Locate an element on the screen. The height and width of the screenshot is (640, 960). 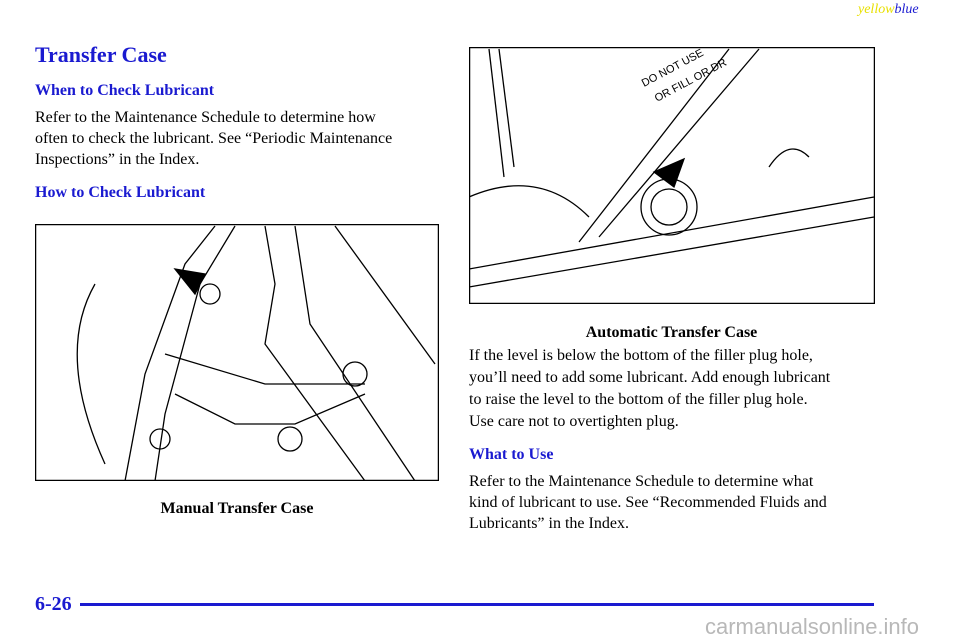
watermark: carmanualsonline.info is located at coordinates (812, 626).